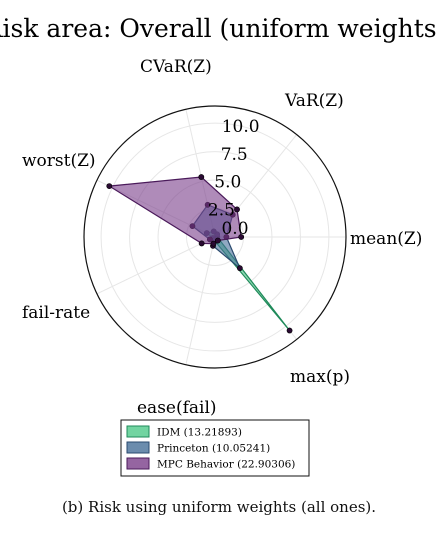 Image resolution: width=438 pixels, height=536 pixels. I want to click on axis-label: CVaR(Z), so click(176, 67).